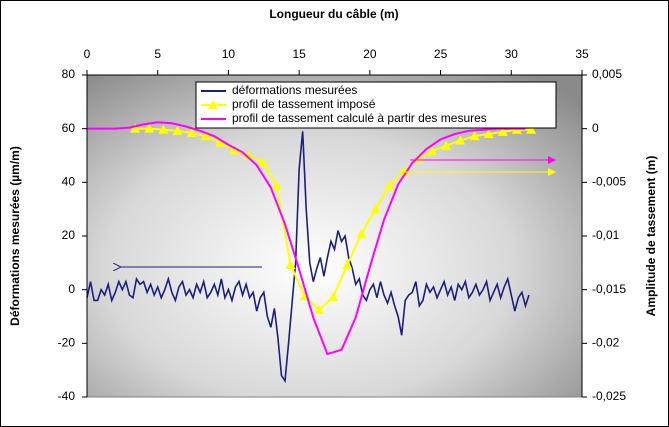  What do you see at coordinates (609, 289) in the screenshot?
I see `y2-tick-label: -0,015` at bounding box center [609, 289].